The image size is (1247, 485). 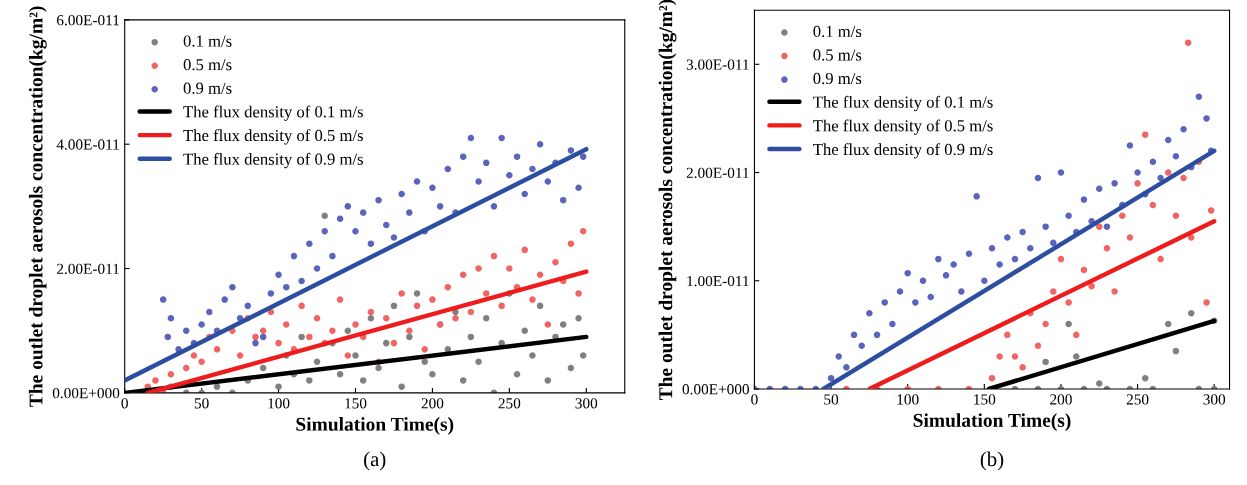 I want to click on y-tick-label: 3.00E-011, so click(x=717, y=64).